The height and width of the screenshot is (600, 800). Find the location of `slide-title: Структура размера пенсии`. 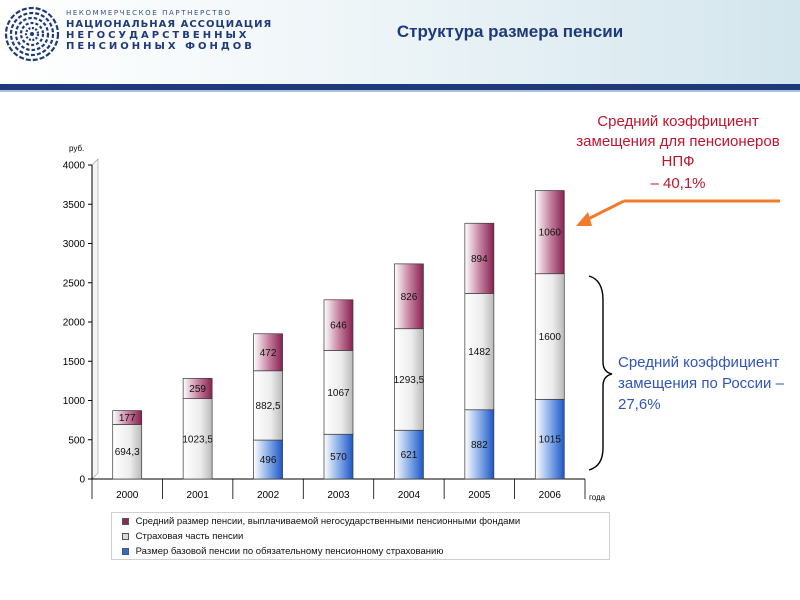

slide-title: Структура размера пенсии is located at coordinates (510, 31).